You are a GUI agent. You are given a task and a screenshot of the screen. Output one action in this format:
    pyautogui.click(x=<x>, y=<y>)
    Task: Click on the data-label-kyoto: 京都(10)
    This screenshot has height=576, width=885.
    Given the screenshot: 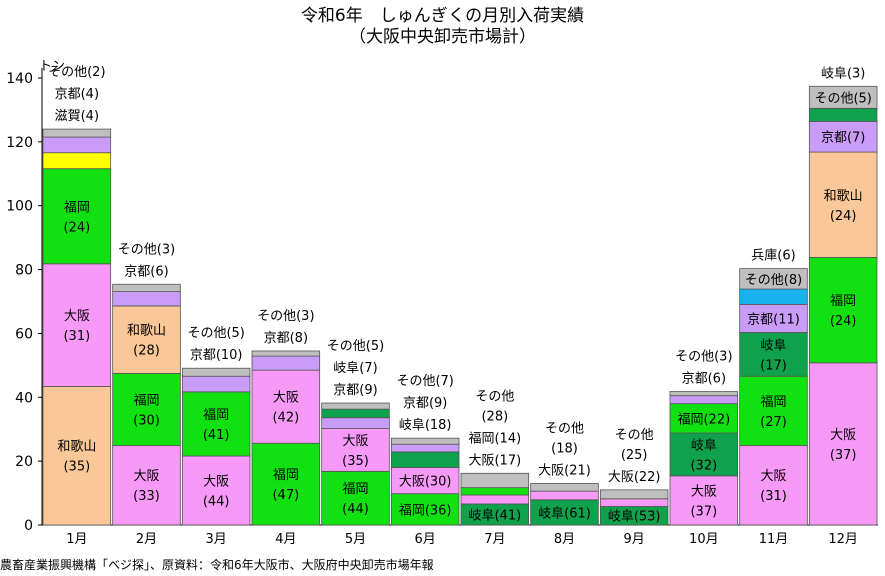 What is the action you would take?
    pyautogui.click(x=216, y=355)
    